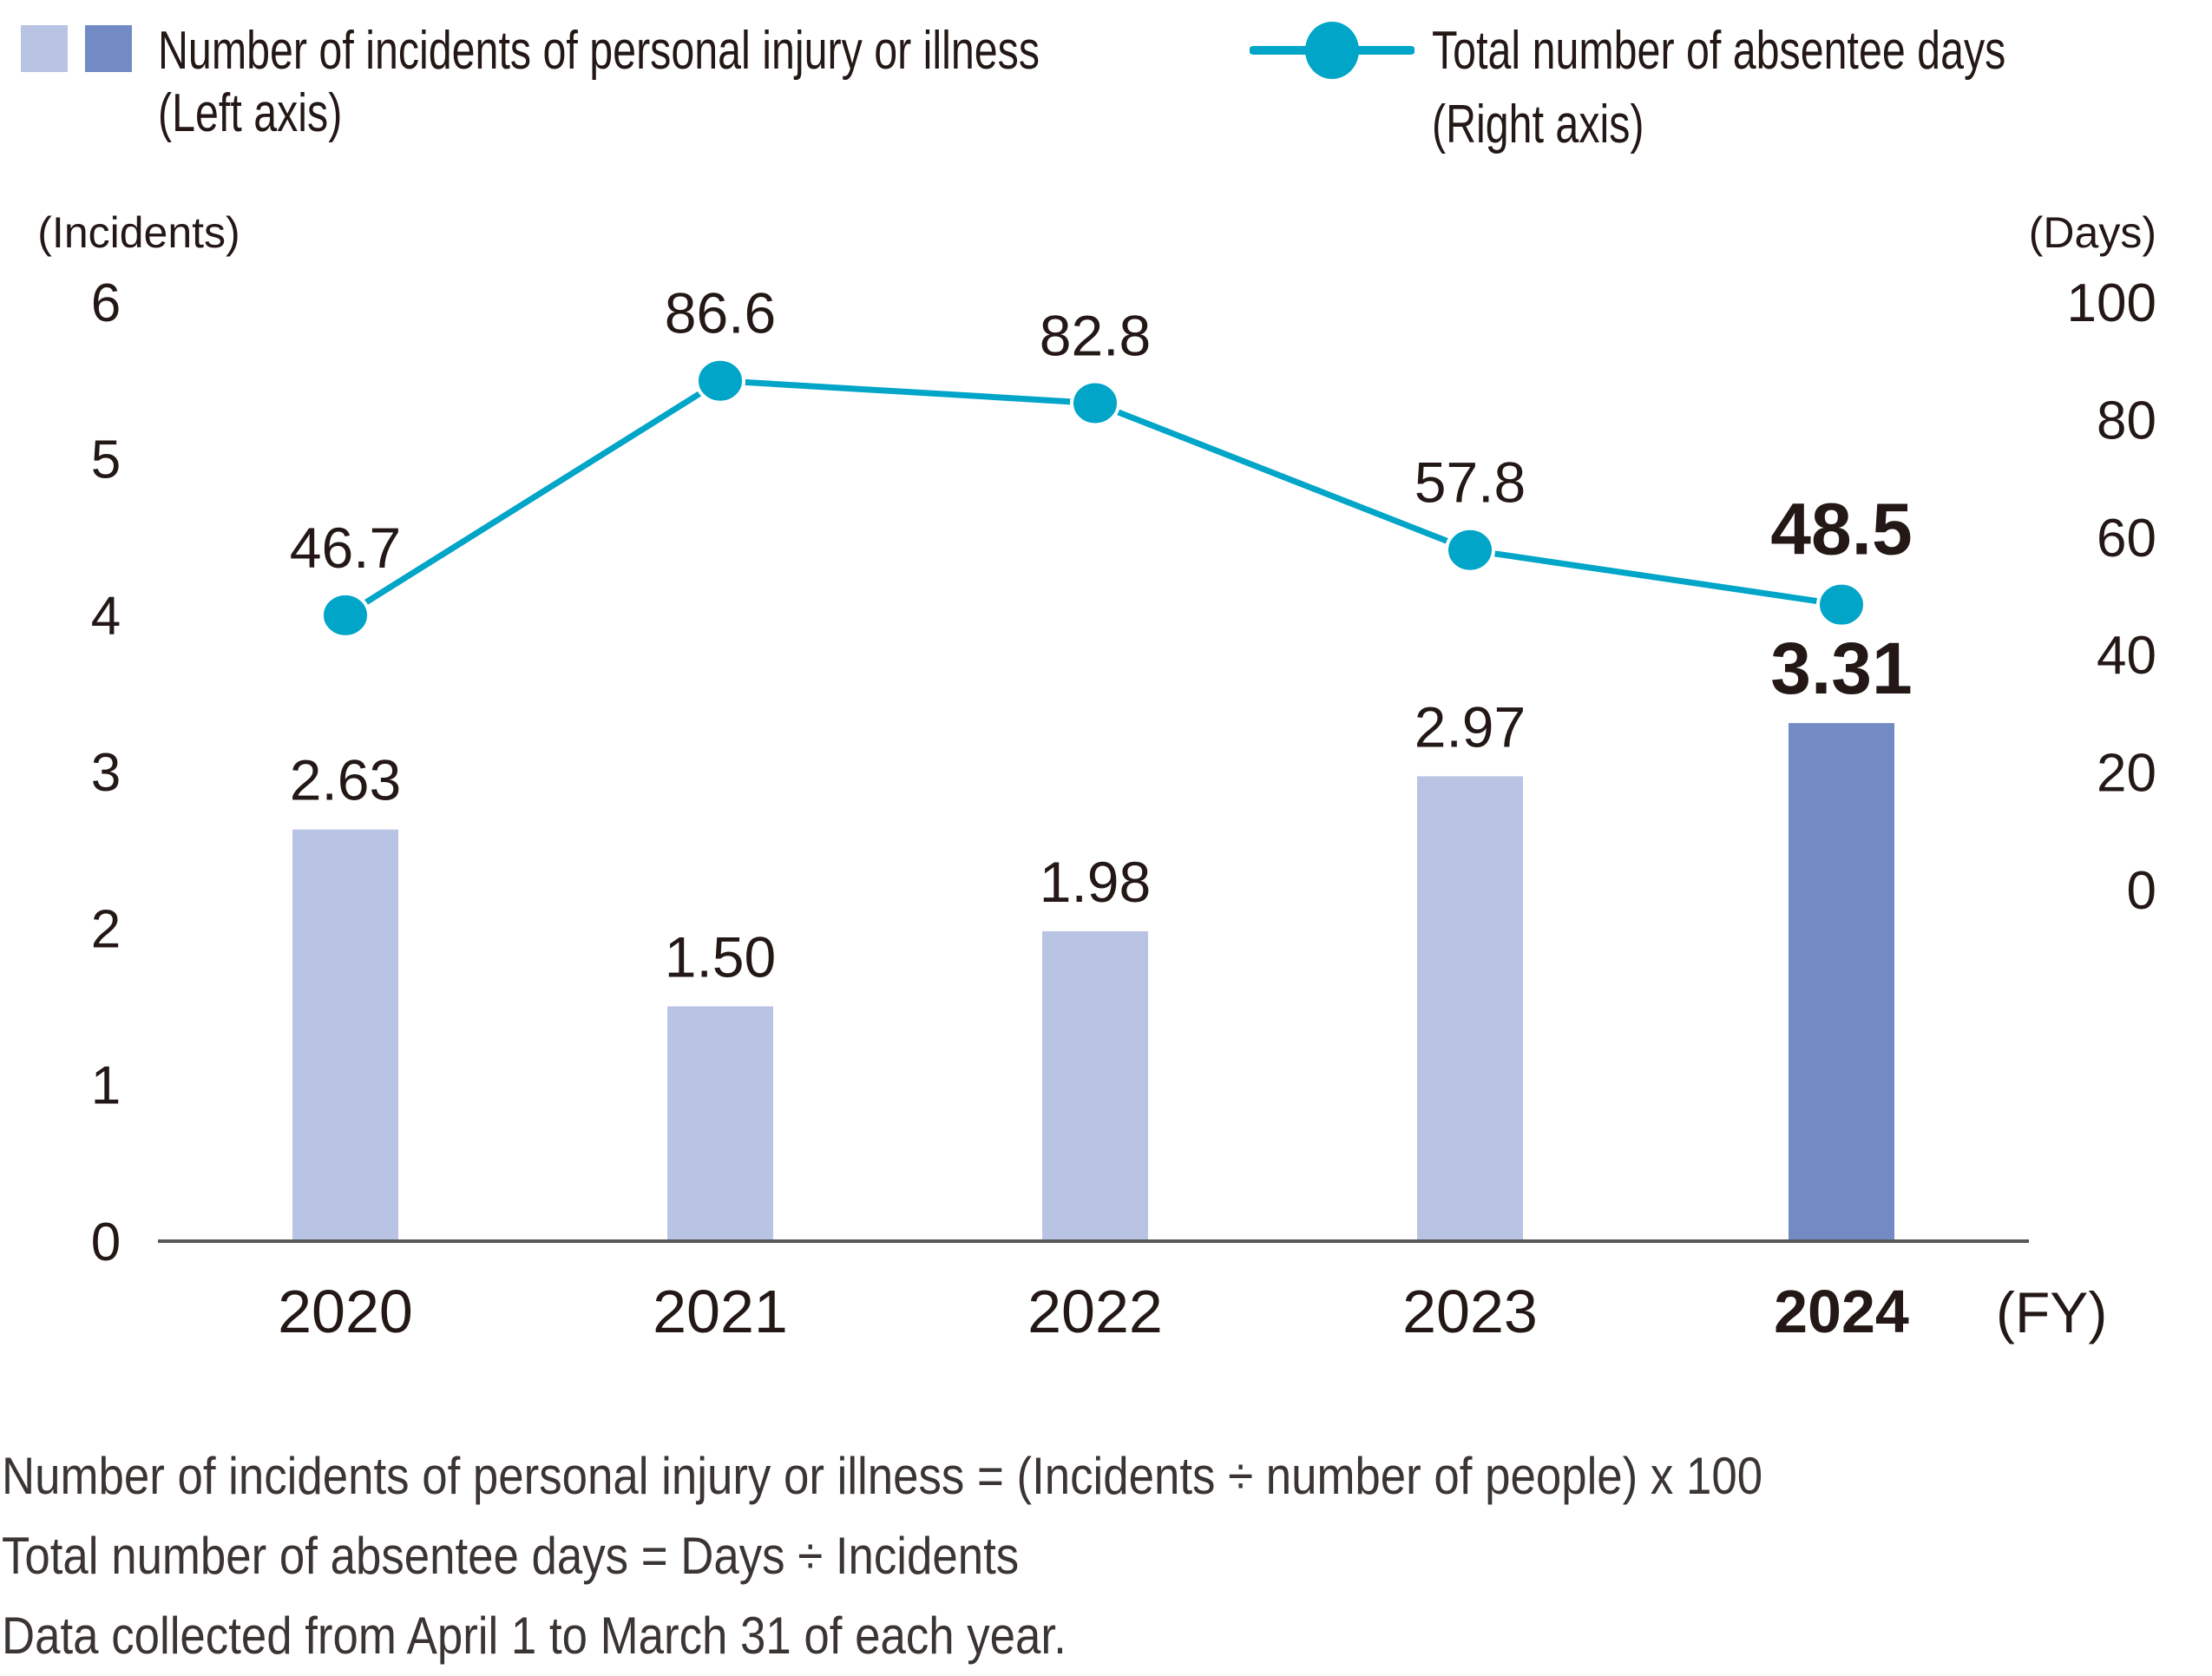 Image resolution: width=2212 pixels, height=1676 pixels. Describe the element at coordinates (1841, 669) in the screenshot. I see `bar-value-label-2024: 3.31` at that location.